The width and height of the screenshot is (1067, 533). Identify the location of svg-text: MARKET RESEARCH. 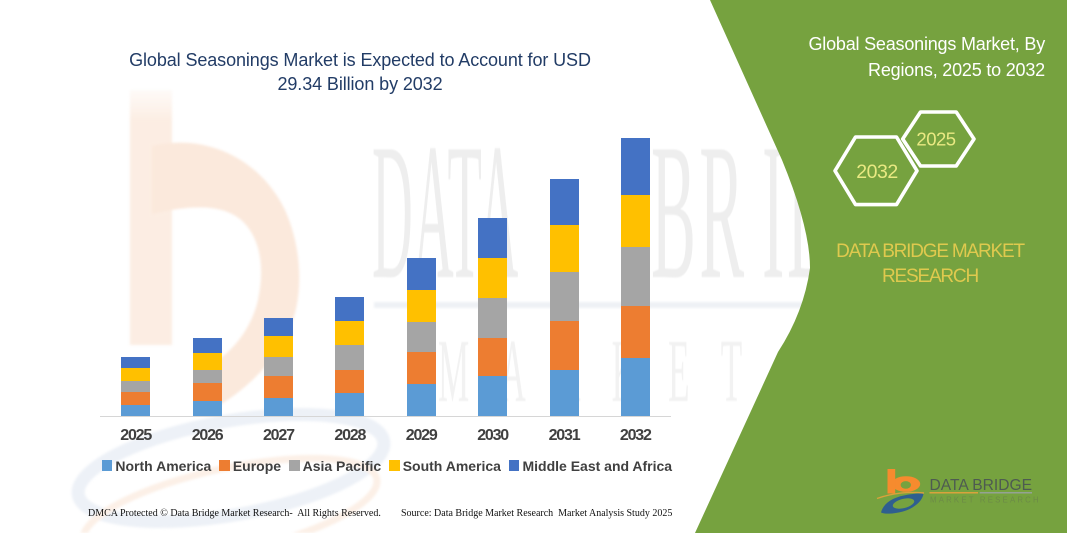
(985, 499).